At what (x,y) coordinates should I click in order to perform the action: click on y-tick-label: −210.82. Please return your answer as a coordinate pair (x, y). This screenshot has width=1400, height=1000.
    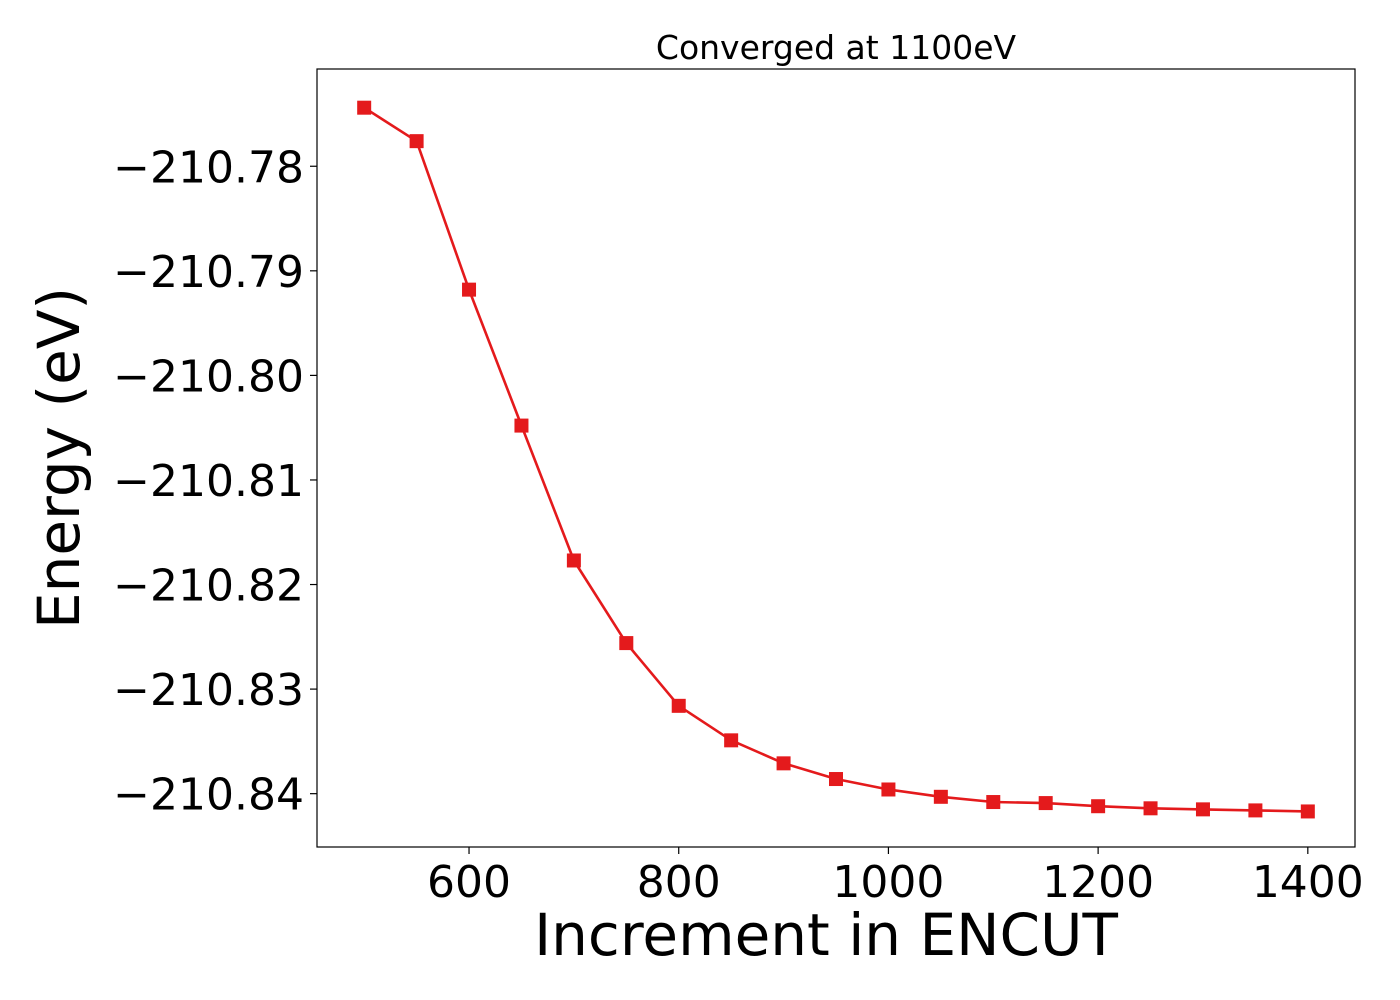
    Looking at the image, I should click on (208, 586).